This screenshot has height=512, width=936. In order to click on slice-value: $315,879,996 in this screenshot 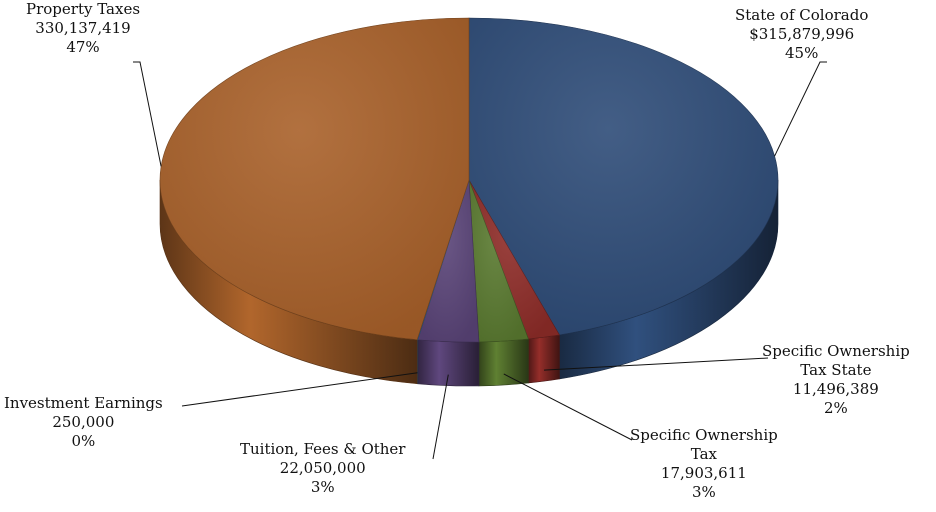, I will do `click(802, 34)`.